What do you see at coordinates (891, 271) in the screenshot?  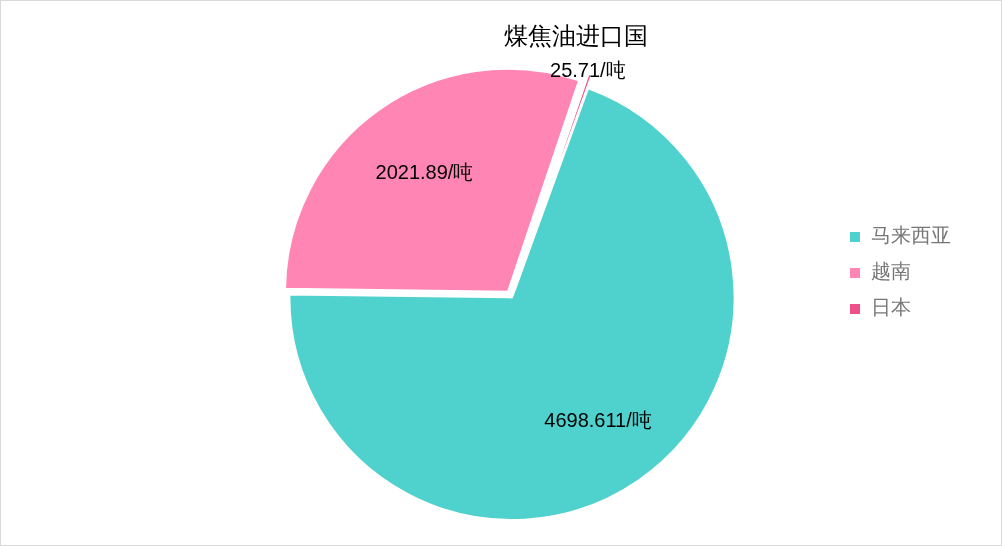 I see `legend-label: 越南` at bounding box center [891, 271].